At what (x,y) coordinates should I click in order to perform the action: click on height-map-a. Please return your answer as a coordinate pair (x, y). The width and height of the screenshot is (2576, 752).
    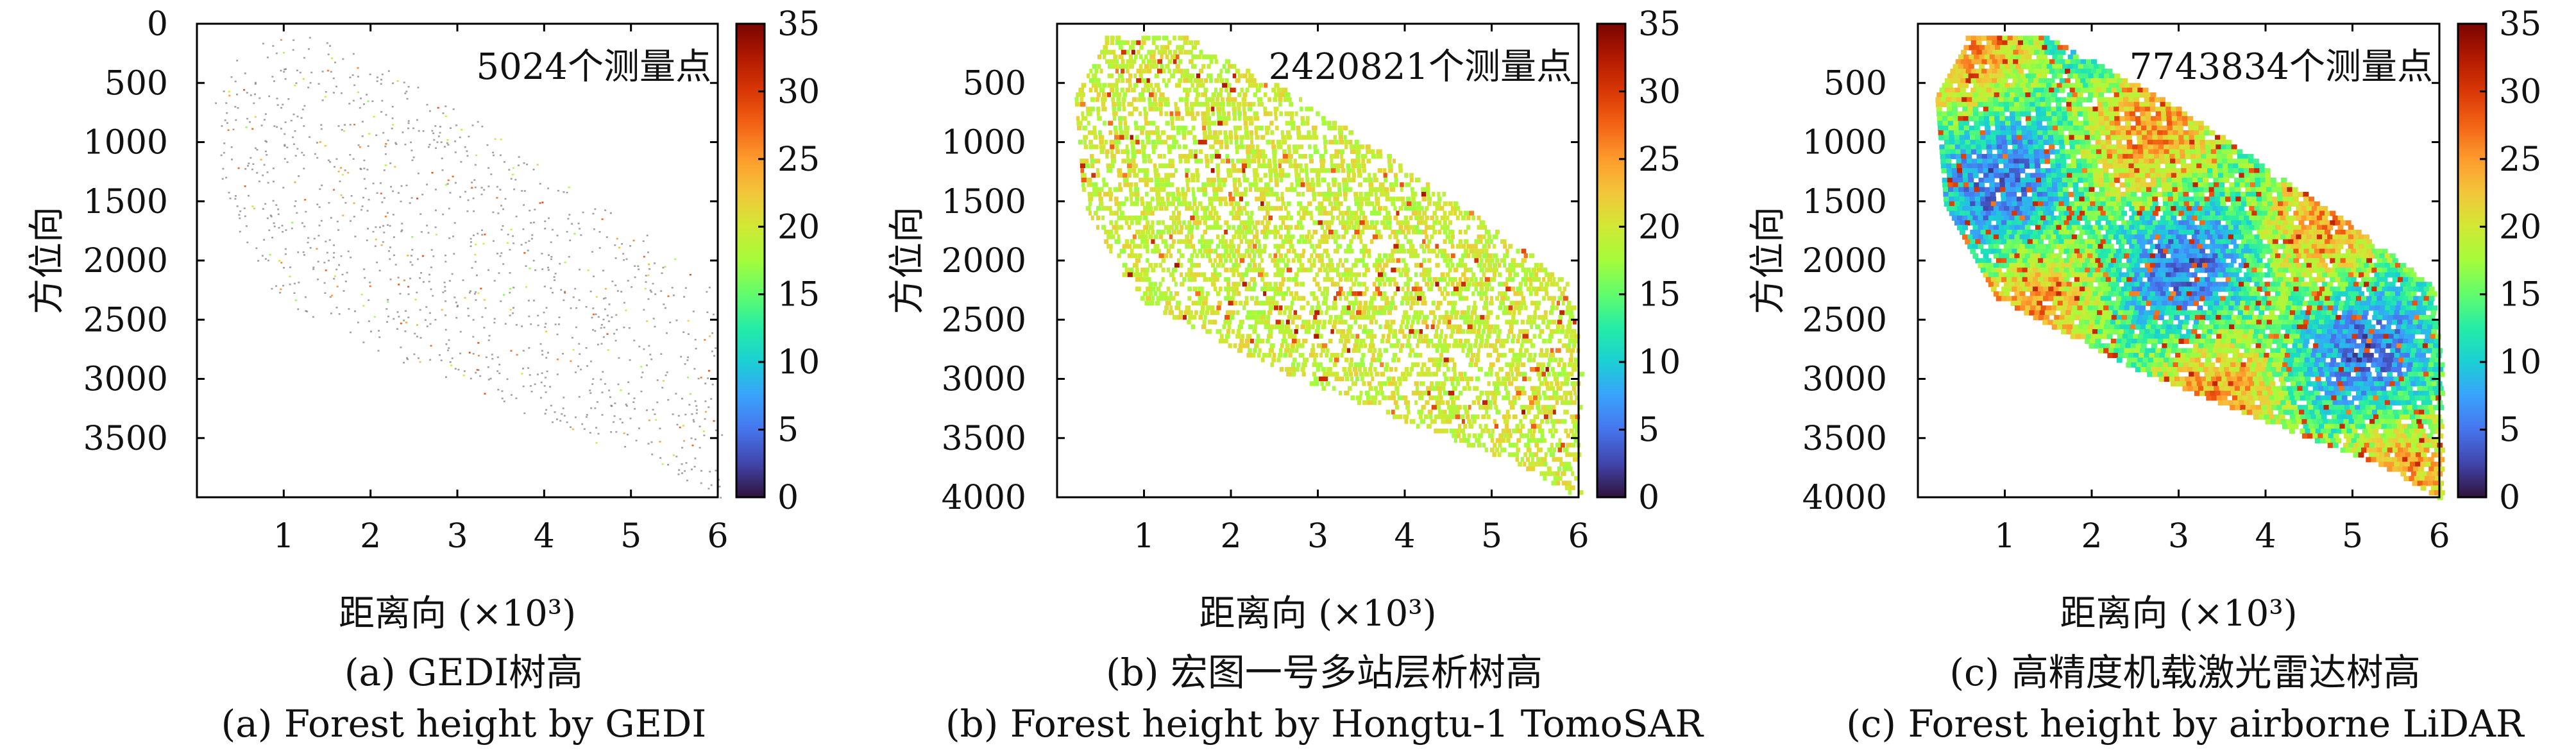
    Looking at the image, I should click on (469, 268).